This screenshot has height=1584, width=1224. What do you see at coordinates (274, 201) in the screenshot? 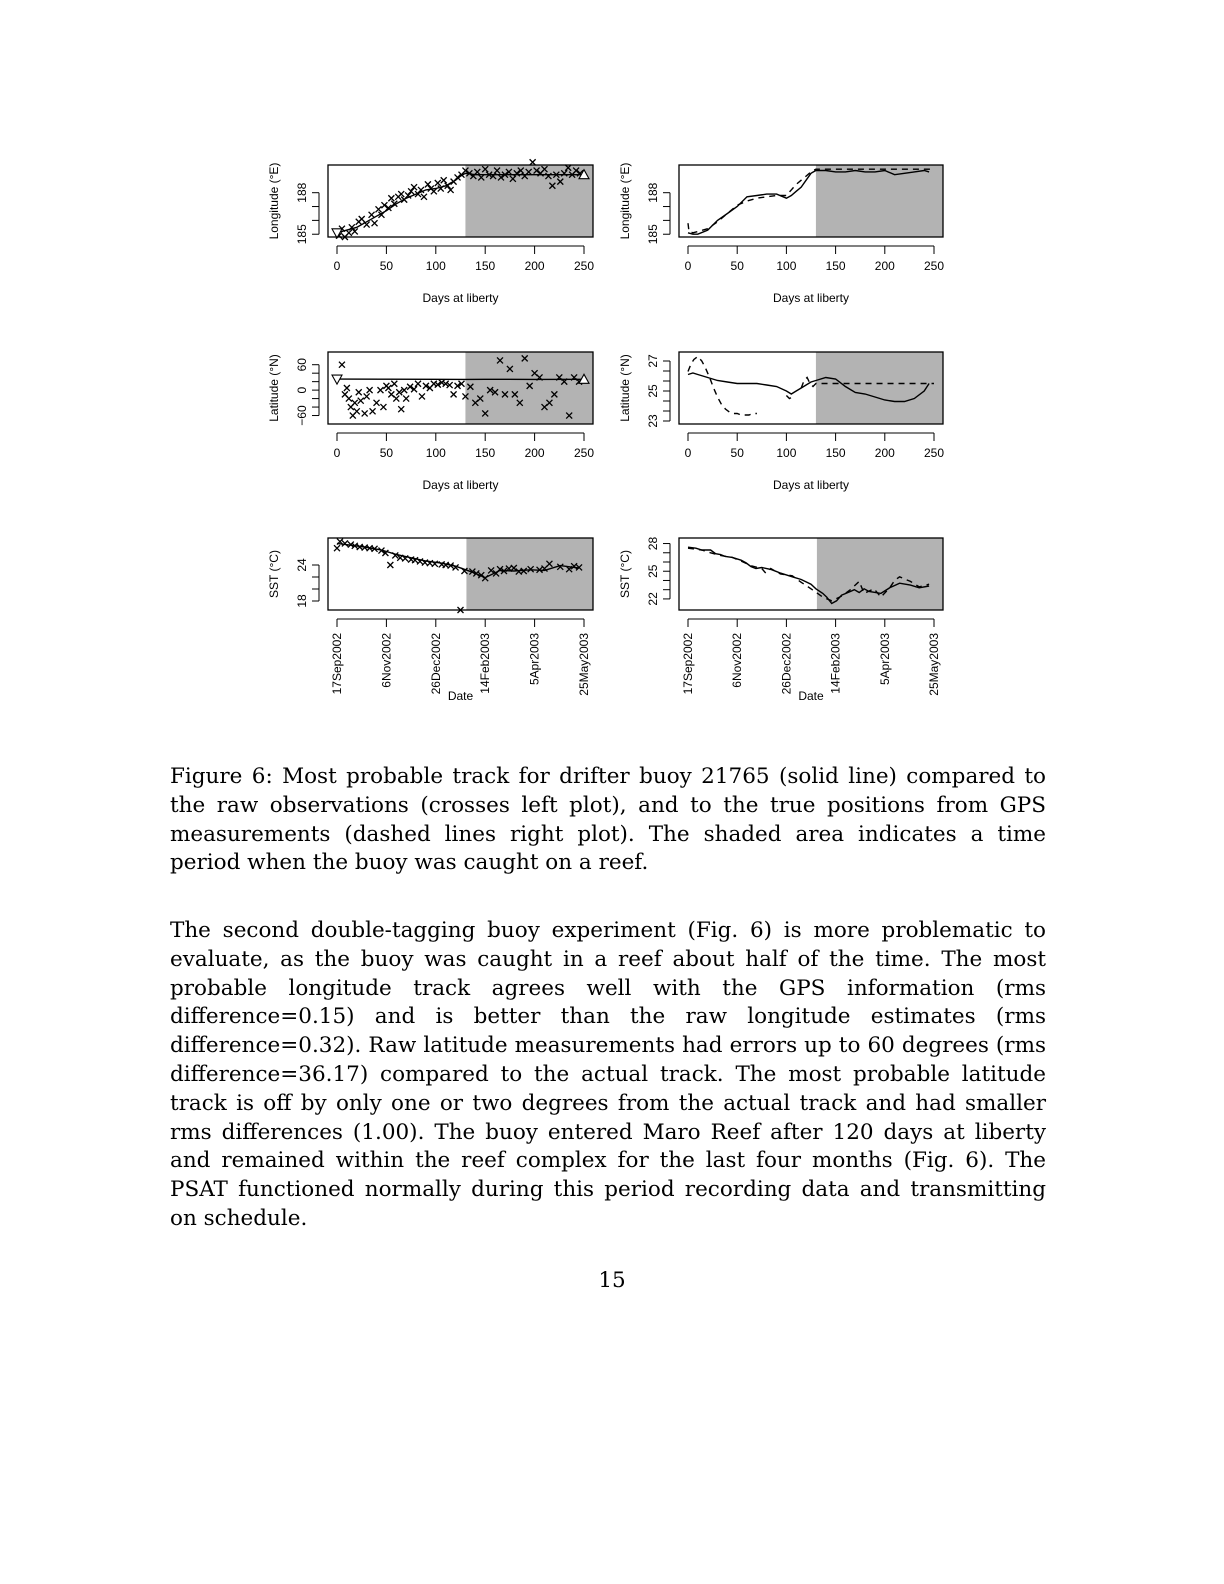
I see `y-axis-title: Longitude (°E)` at bounding box center [274, 201].